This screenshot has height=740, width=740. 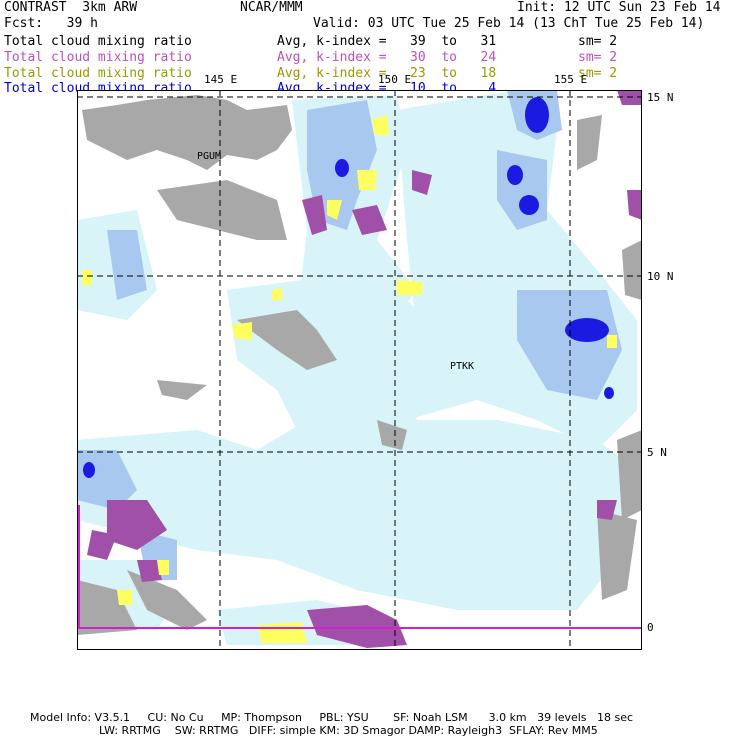 I want to click on field-sm-1: sm= 2, so click(x=598, y=41).